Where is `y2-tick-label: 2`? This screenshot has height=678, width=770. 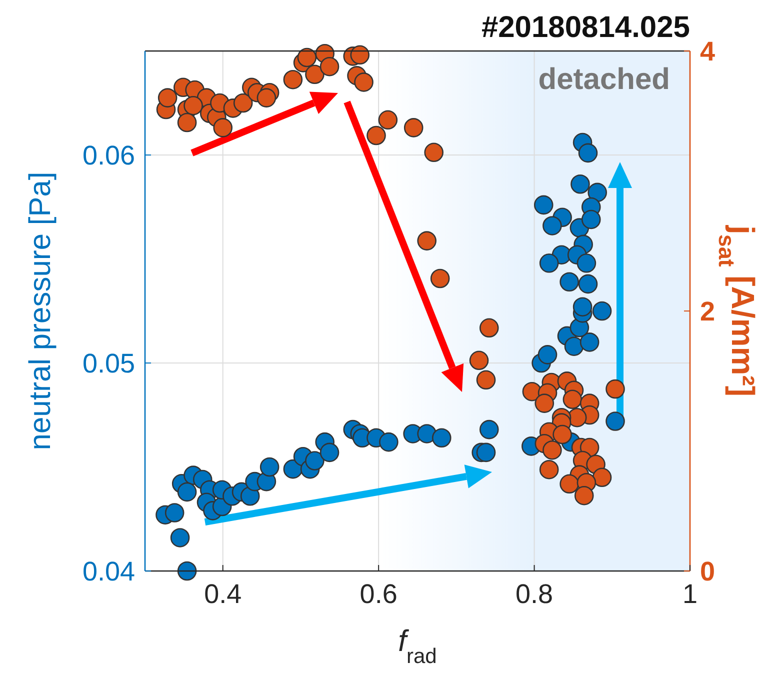
y2-tick-label: 2 is located at coordinates (708, 311).